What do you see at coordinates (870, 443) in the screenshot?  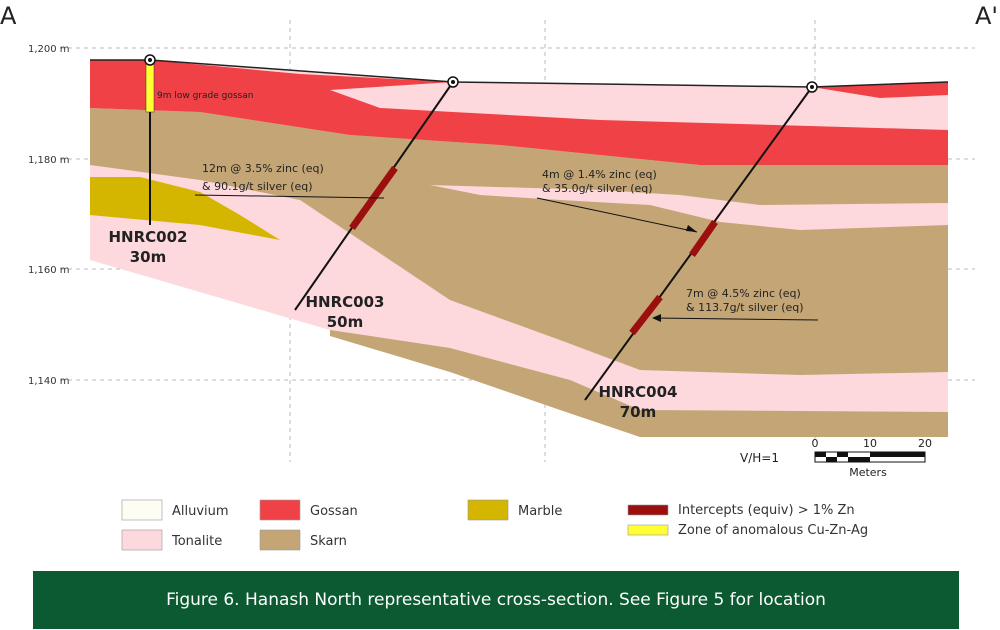 I see `scale-tick: 10` at bounding box center [870, 443].